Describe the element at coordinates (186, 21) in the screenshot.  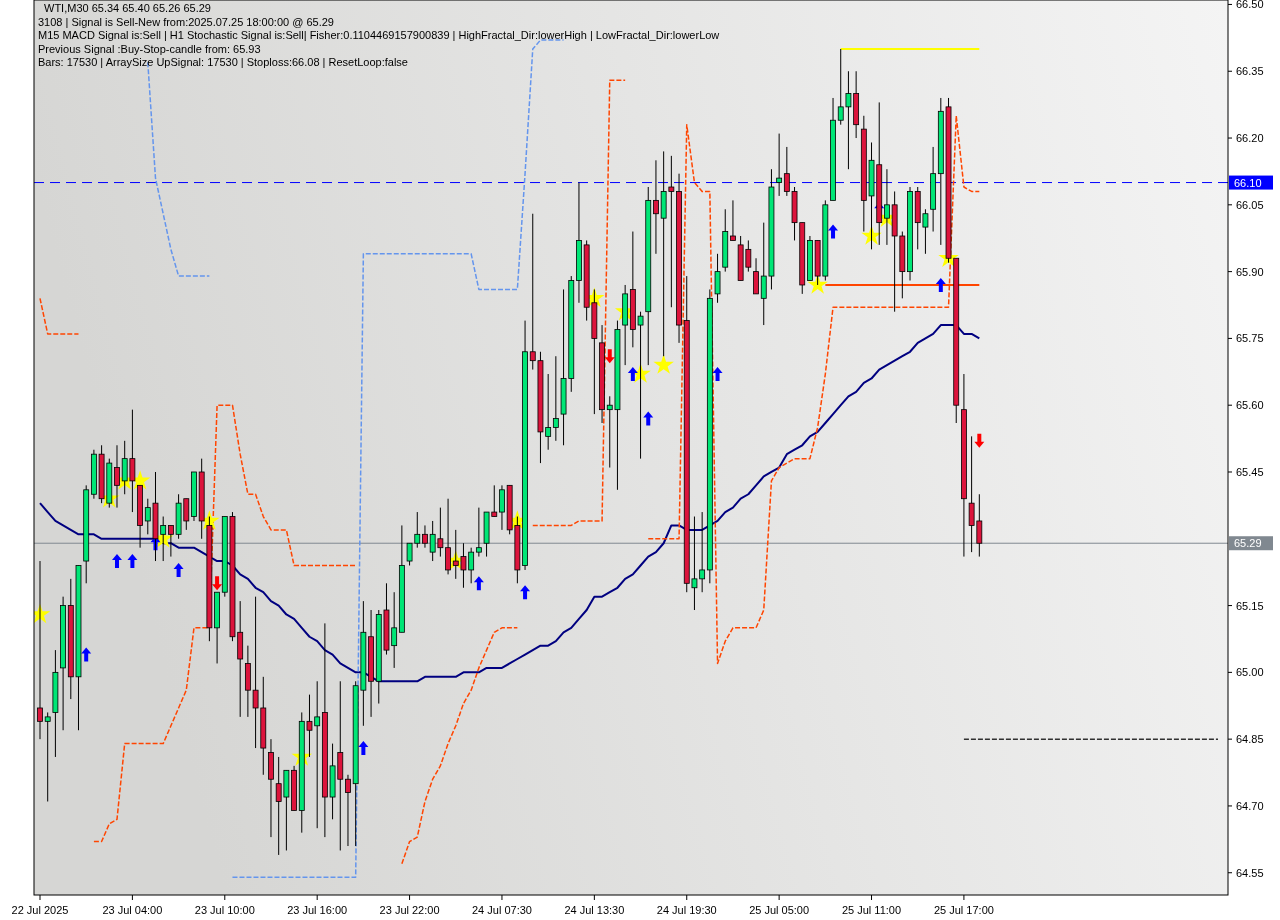
I see `annotation: 3108 | Signal is Sell-New from:2025.07.25 18:00:00 @ 65.29` at that location.